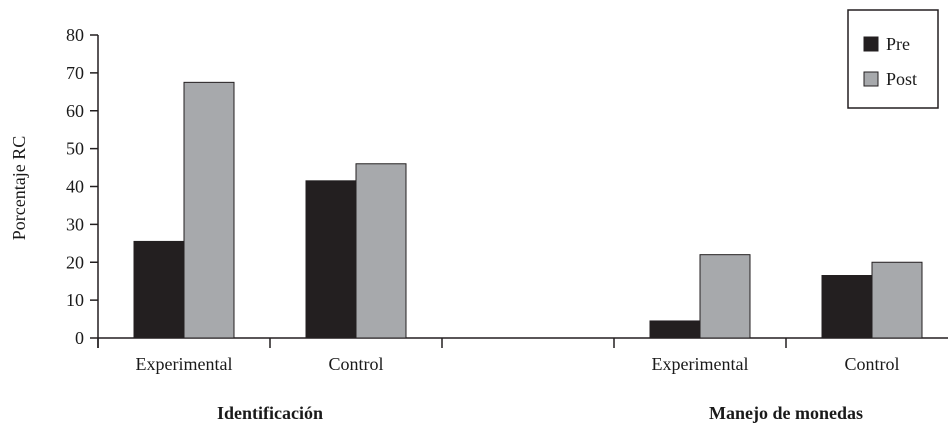 Image resolution: width=948 pixels, height=427 pixels. What do you see at coordinates (75, 300) in the screenshot?
I see `y-tick-label: 10` at bounding box center [75, 300].